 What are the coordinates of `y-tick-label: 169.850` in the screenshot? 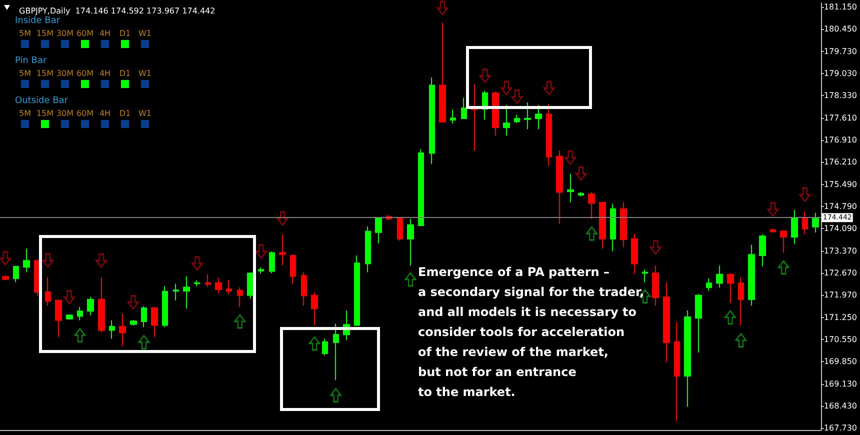 It's located at (841, 361).